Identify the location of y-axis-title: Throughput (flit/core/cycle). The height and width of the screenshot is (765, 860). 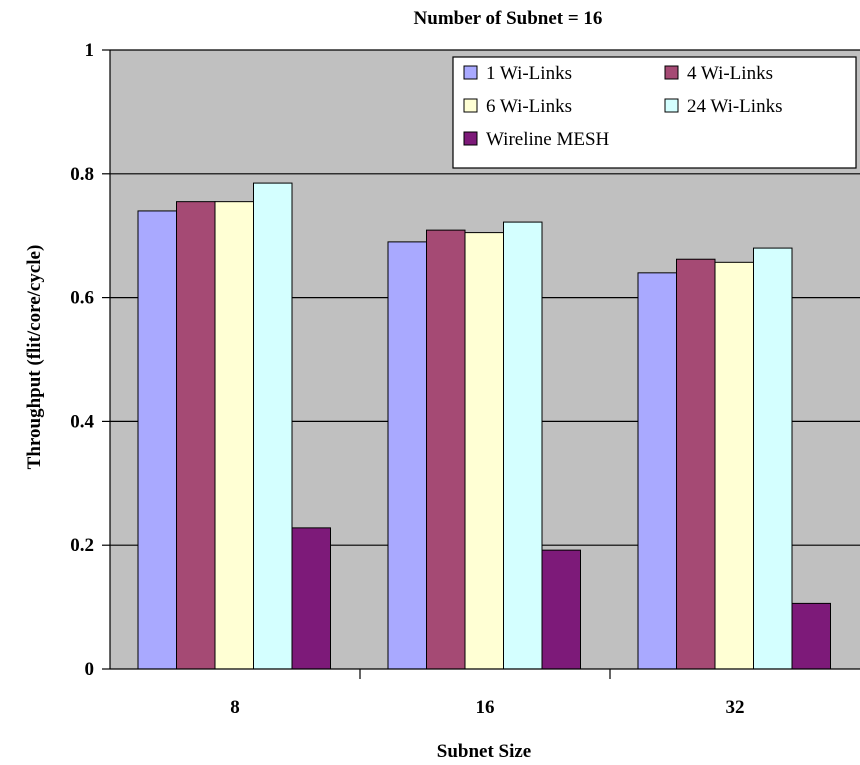
(34, 357).